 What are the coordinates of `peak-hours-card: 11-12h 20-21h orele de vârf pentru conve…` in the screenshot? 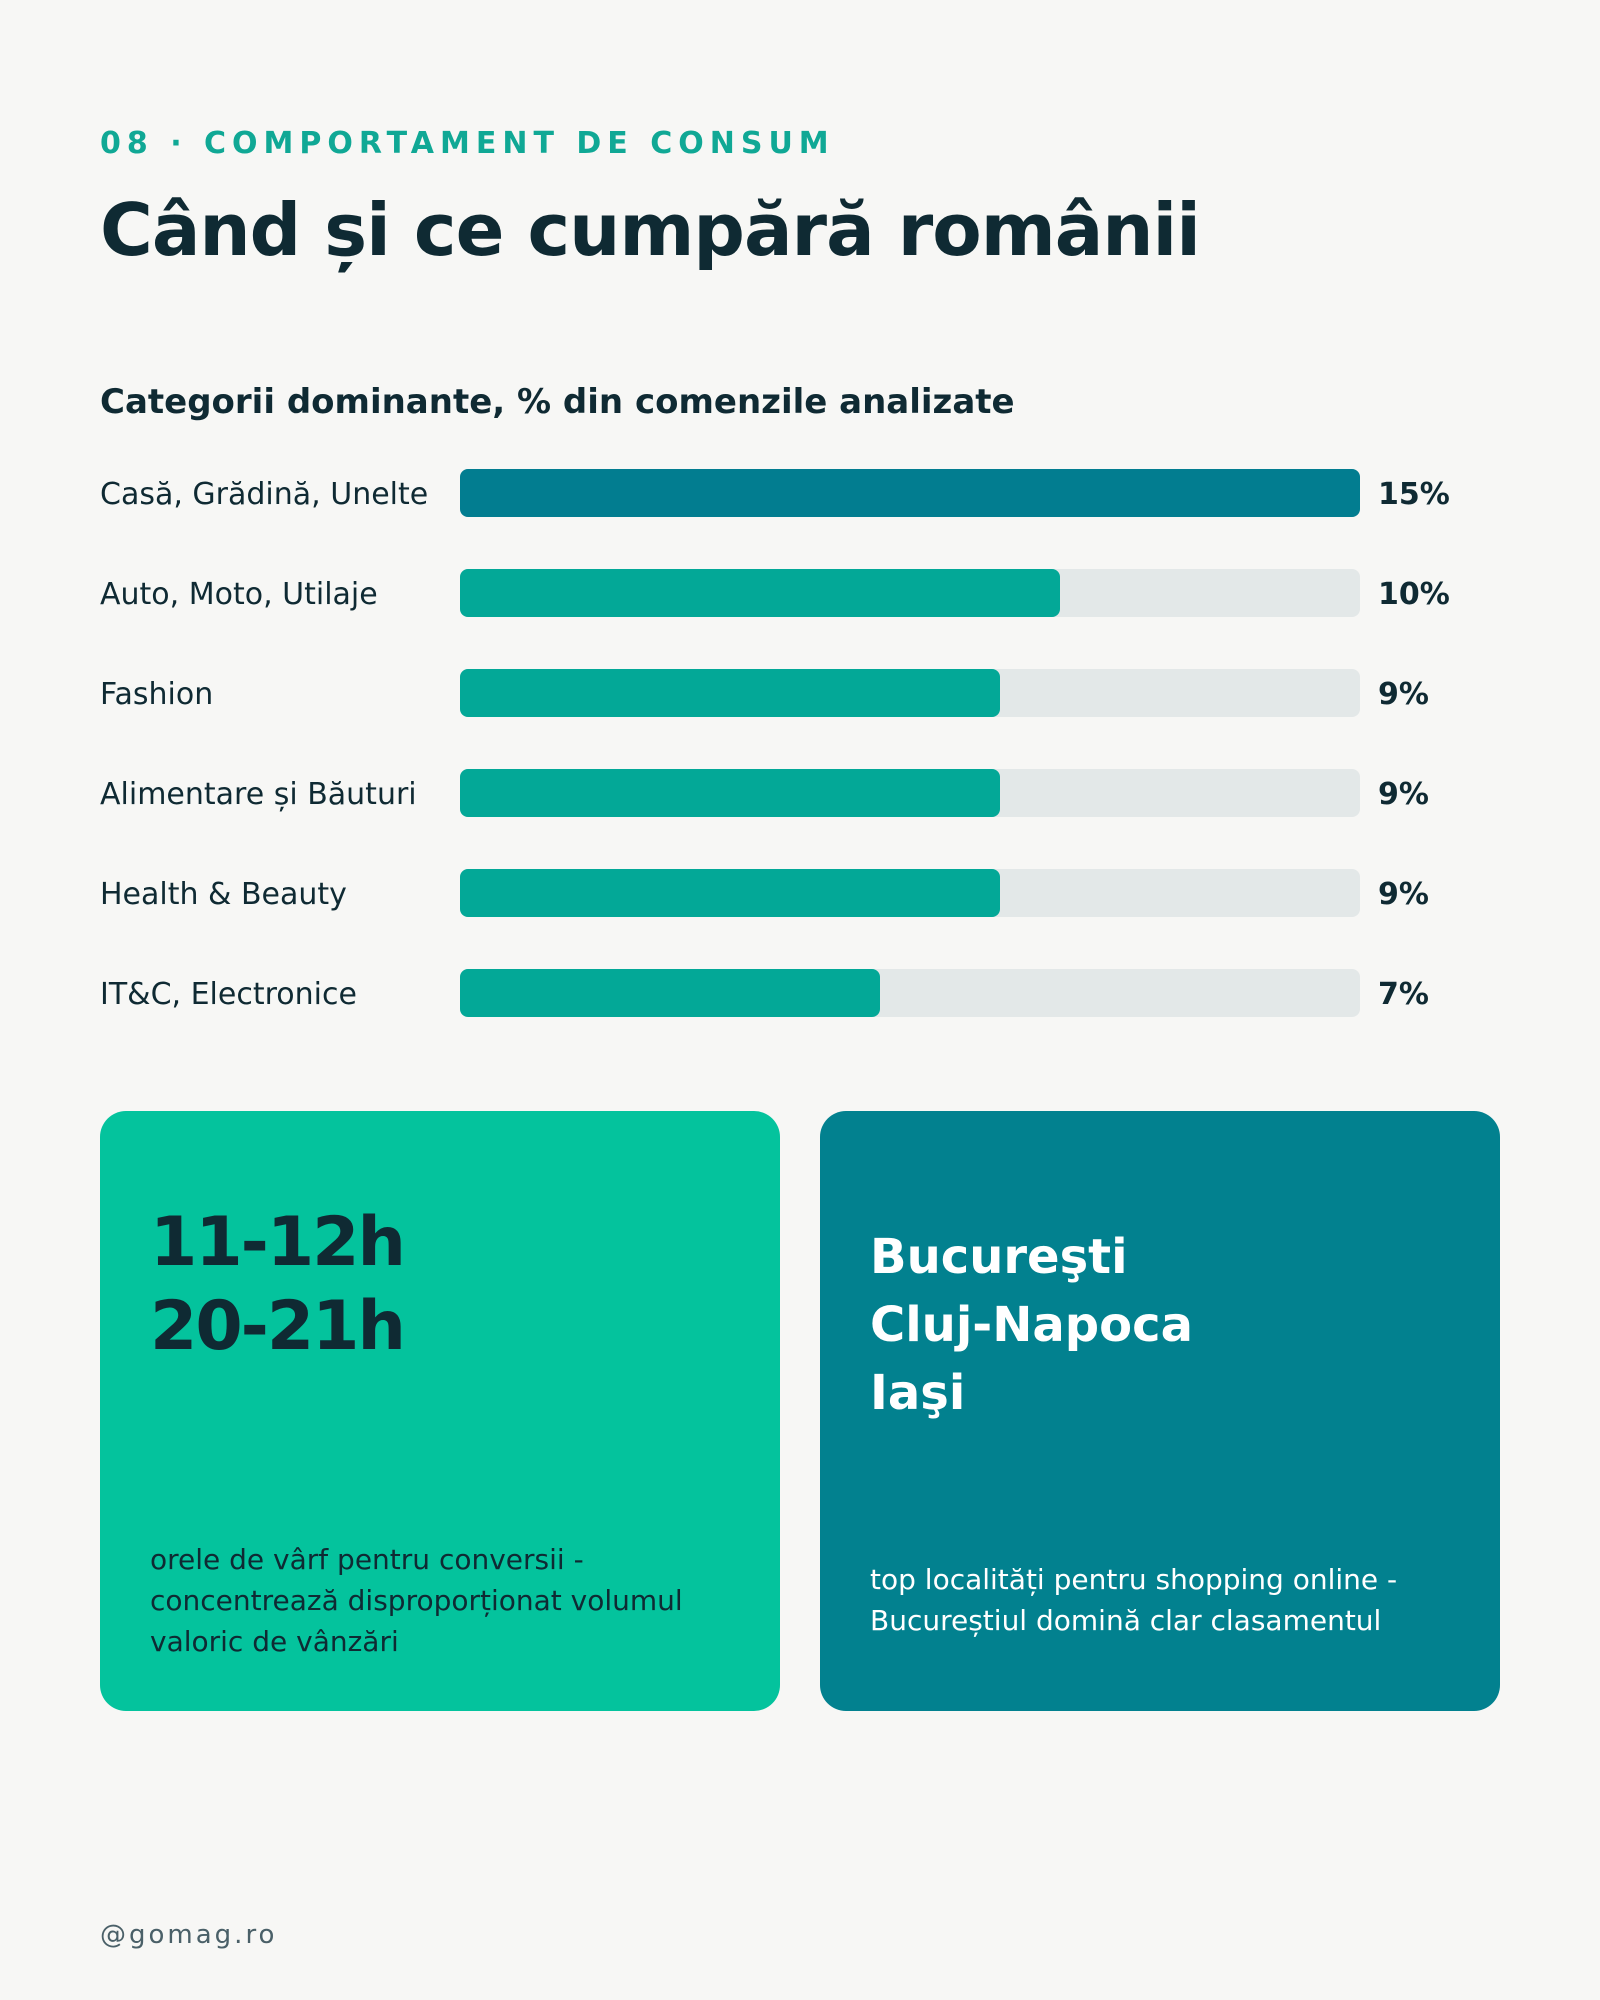 It's located at (440, 1411).